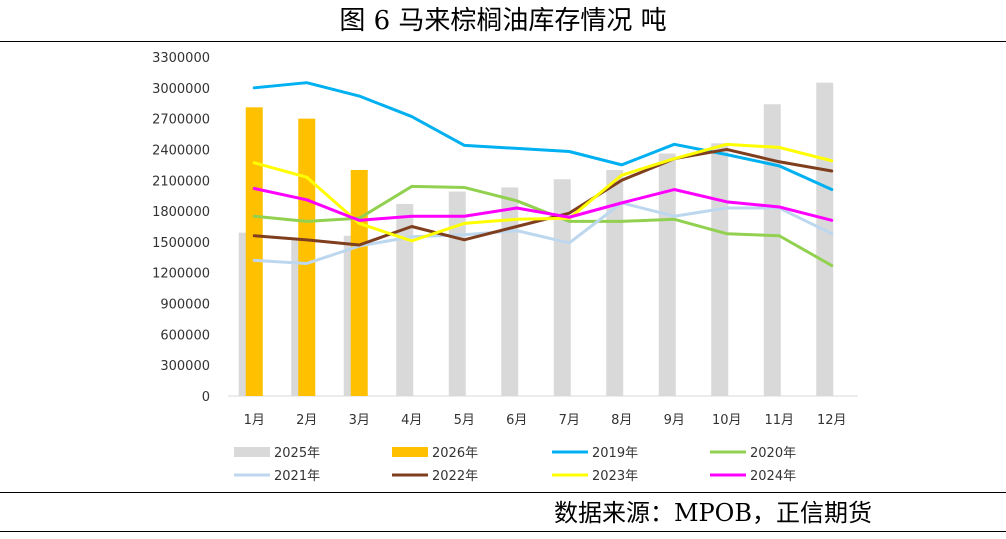 Image resolution: width=1006 pixels, height=539 pixels. Describe the element at coordinates (503, 21) in the screenshot. I see `chart-title: 图 6 马来棕榈油库存情况 吨` at that location.